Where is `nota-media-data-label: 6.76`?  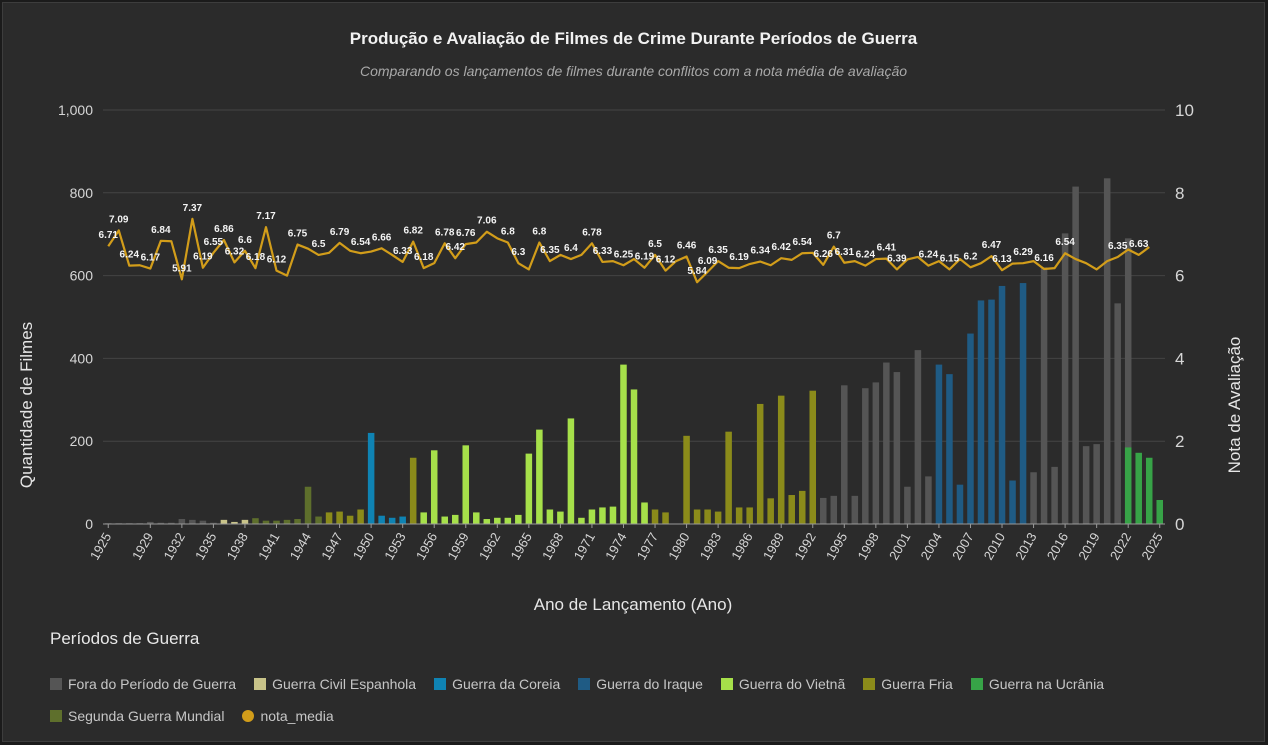 nota-media-data-label: 6.76 is located at coordinates (466, 233).